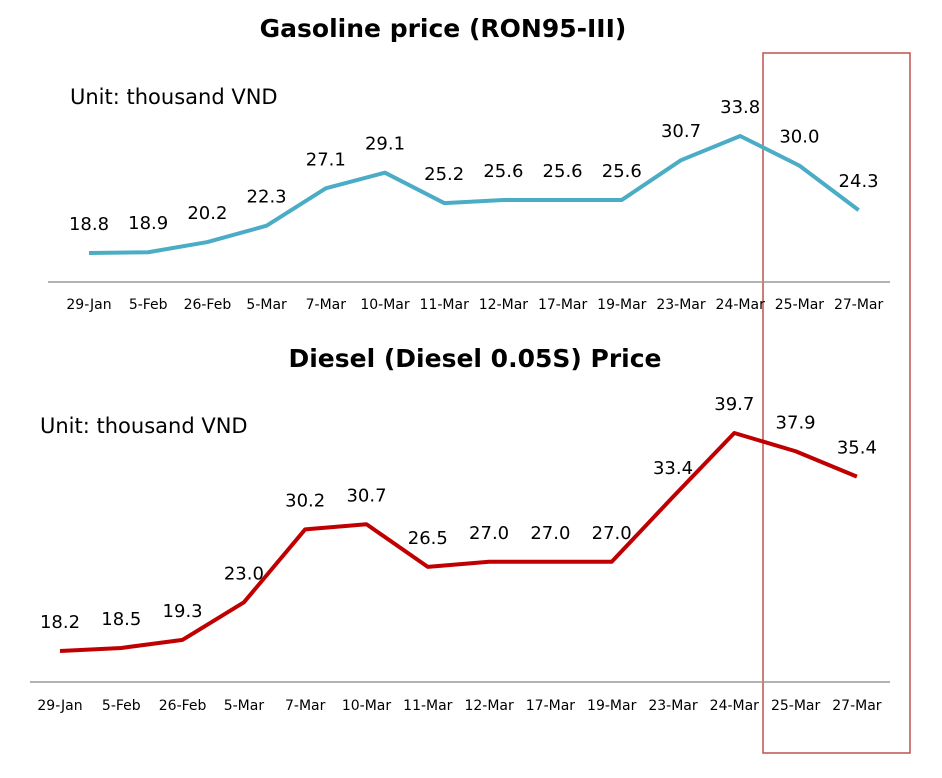 Image resolution: width=942 pixels, height=778 pixels. I want to click on value-label: 39.7, so click(734, 404).